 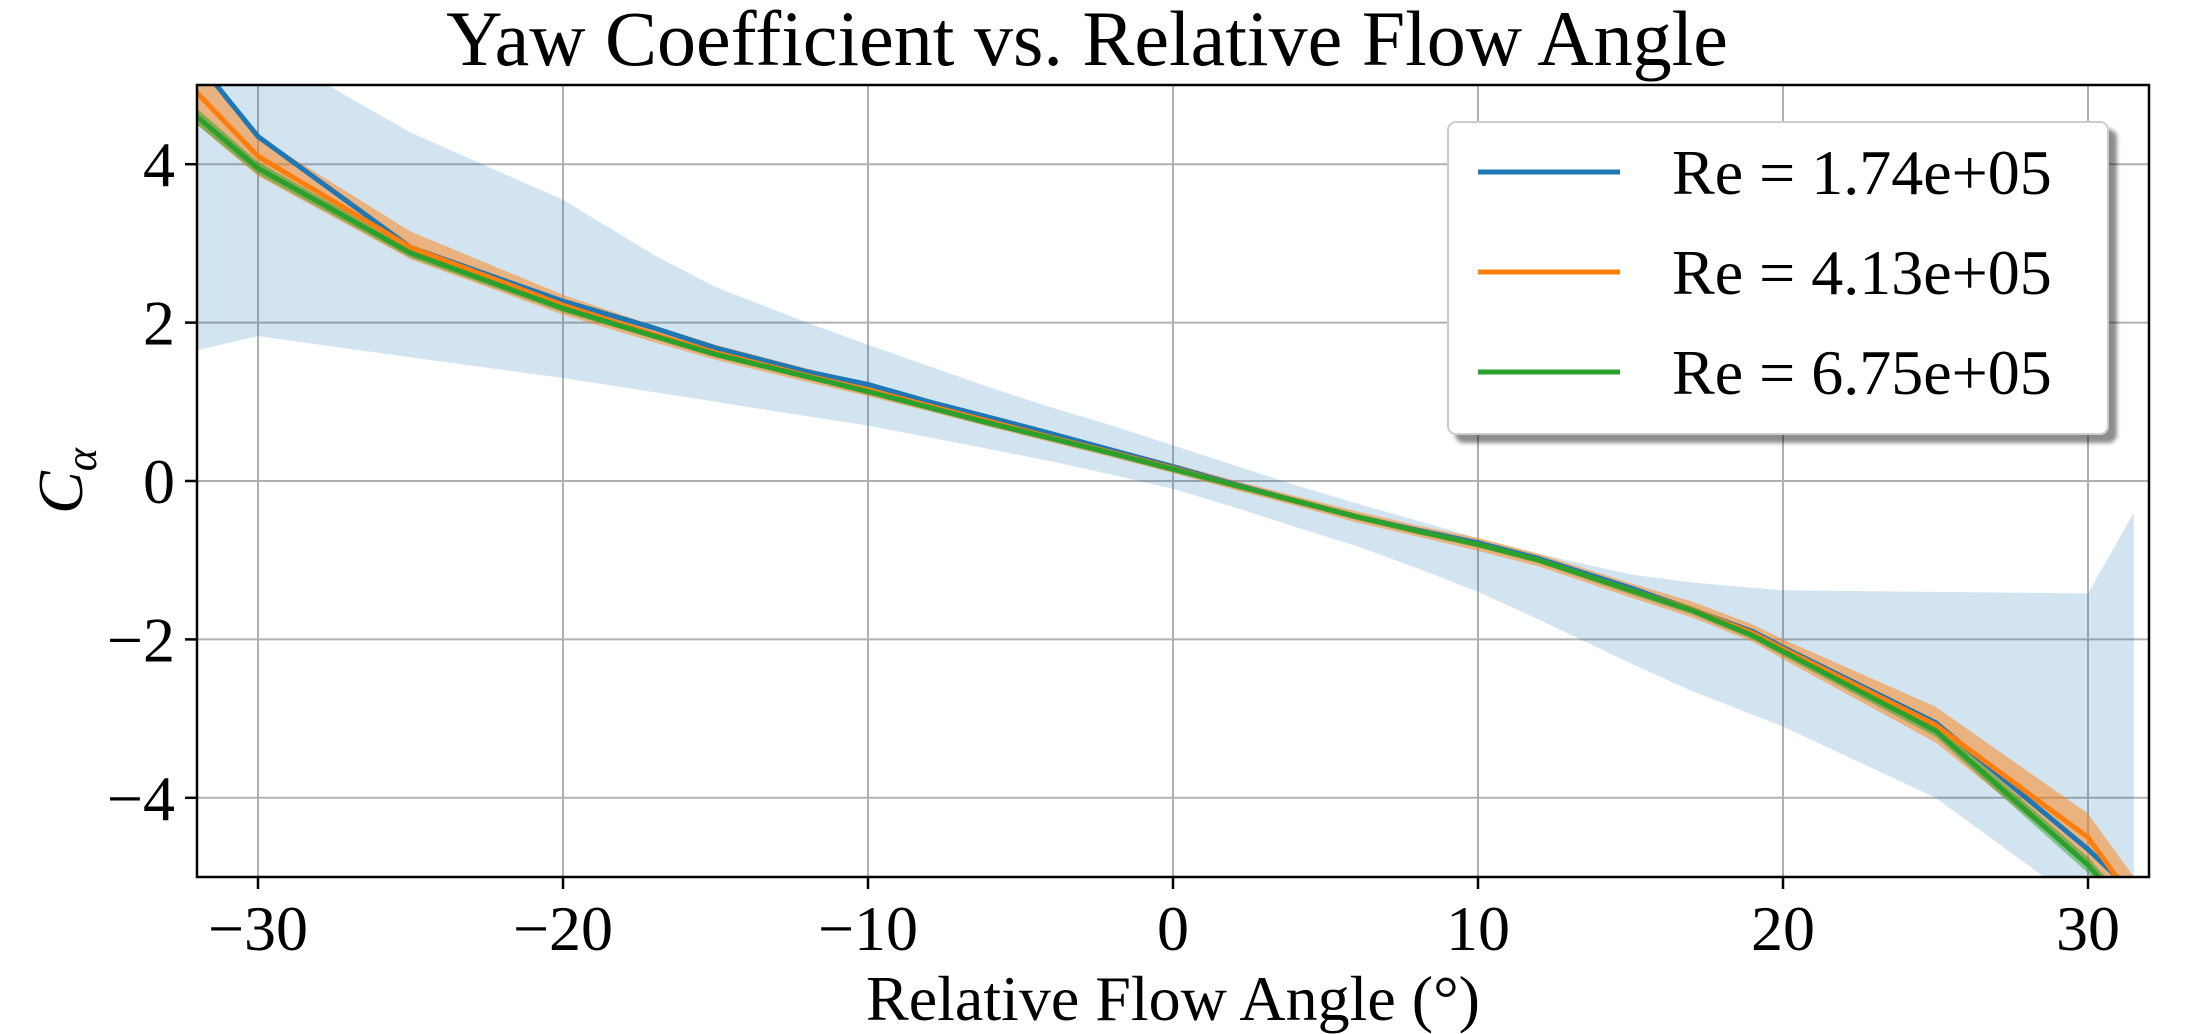 What do you see at coordinates (159, 481) in the screenshot?
I see `y-tick-label-2: 0` at bounding box center [159, 481].